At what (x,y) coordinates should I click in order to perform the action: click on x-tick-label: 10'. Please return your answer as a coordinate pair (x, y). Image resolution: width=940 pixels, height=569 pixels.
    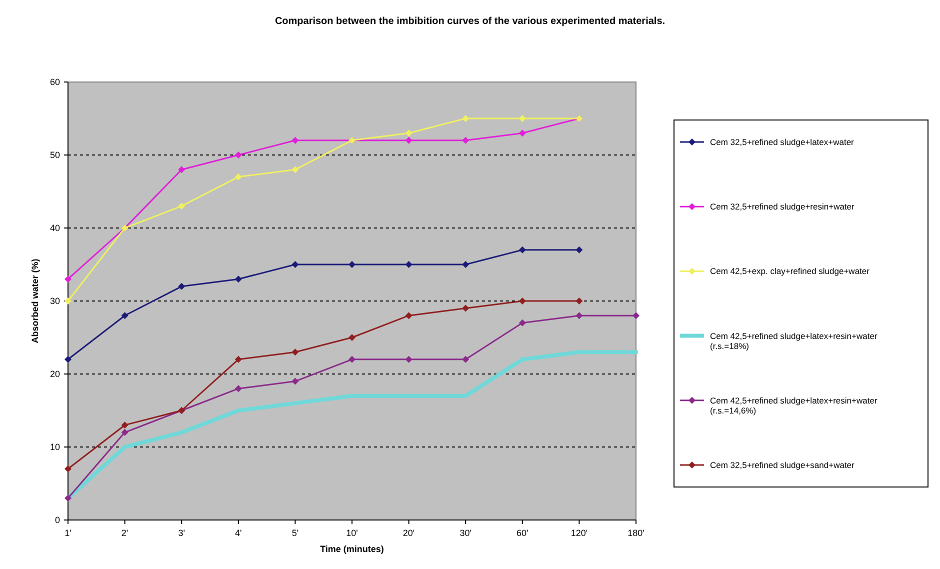
    Looking at the image, I should click on (352, 533).